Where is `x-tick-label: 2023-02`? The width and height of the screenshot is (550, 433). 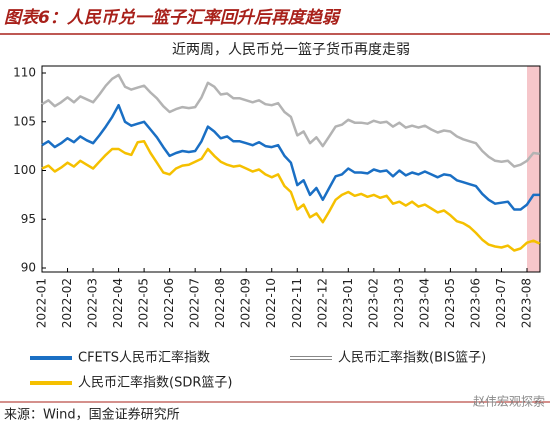
x-tick-label: 2023-02 is located at coordinates (373, 303).